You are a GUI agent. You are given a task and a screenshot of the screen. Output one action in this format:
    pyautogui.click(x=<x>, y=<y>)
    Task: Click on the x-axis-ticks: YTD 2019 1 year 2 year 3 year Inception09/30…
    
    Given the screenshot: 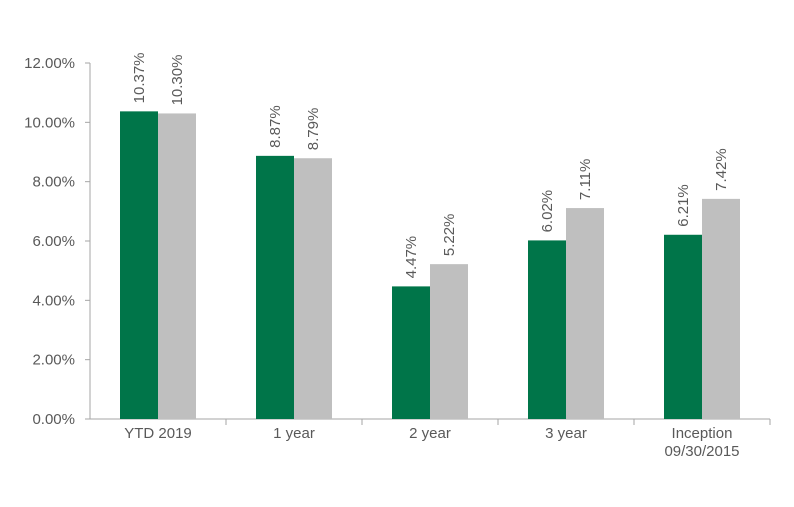 What is the action you would take?
    pyautogui.click(x=431, y=442)
    